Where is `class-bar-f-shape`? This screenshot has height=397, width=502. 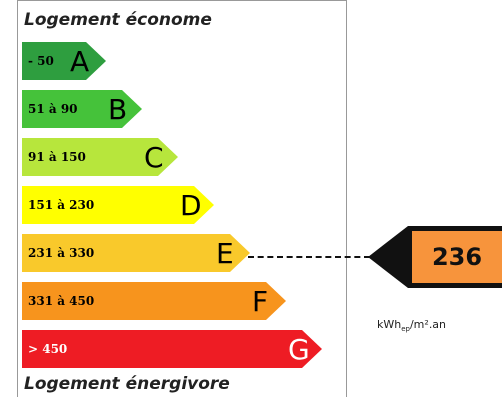 class-bar-f-shape is located at coordinates (154, 301).